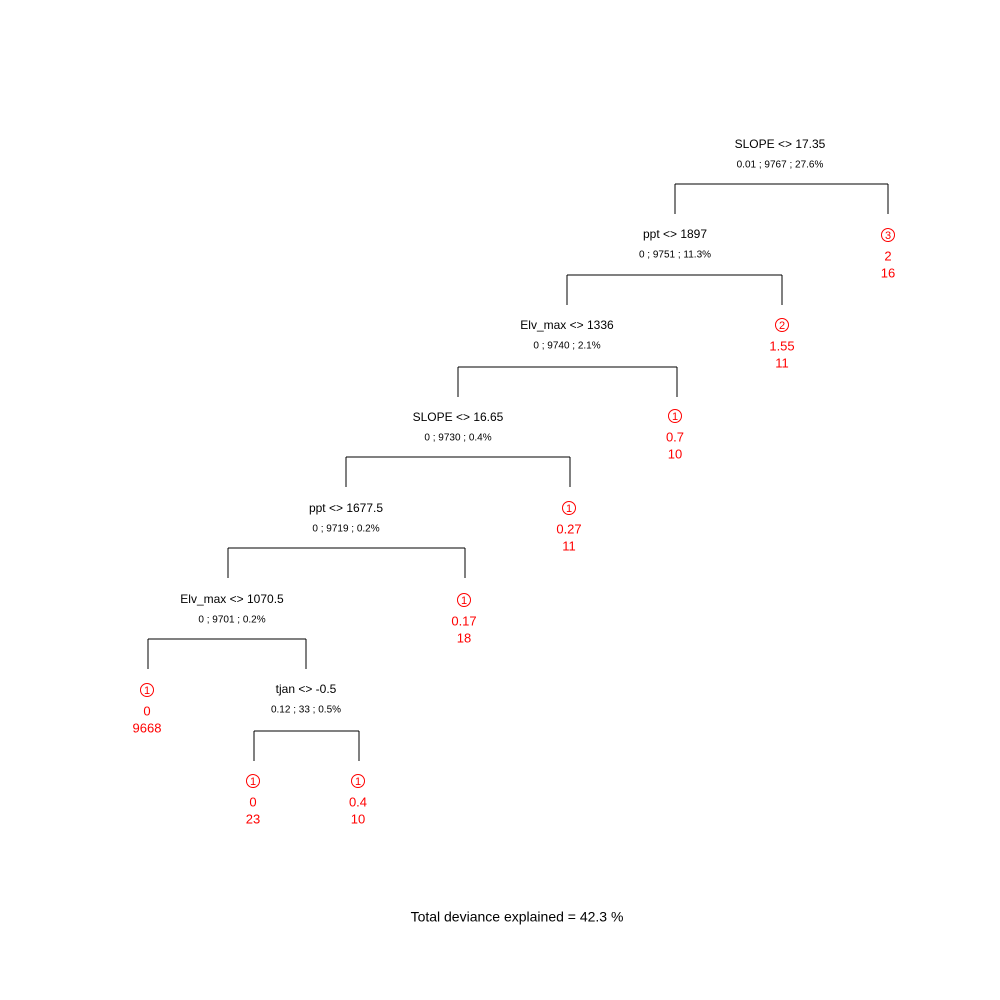 The height and width of the screenshot is (1000, 1000). Describe the element at coordinates (232, 599) in the screenshot. I see `split-label: Elv_max <> 1070.5` at that location.